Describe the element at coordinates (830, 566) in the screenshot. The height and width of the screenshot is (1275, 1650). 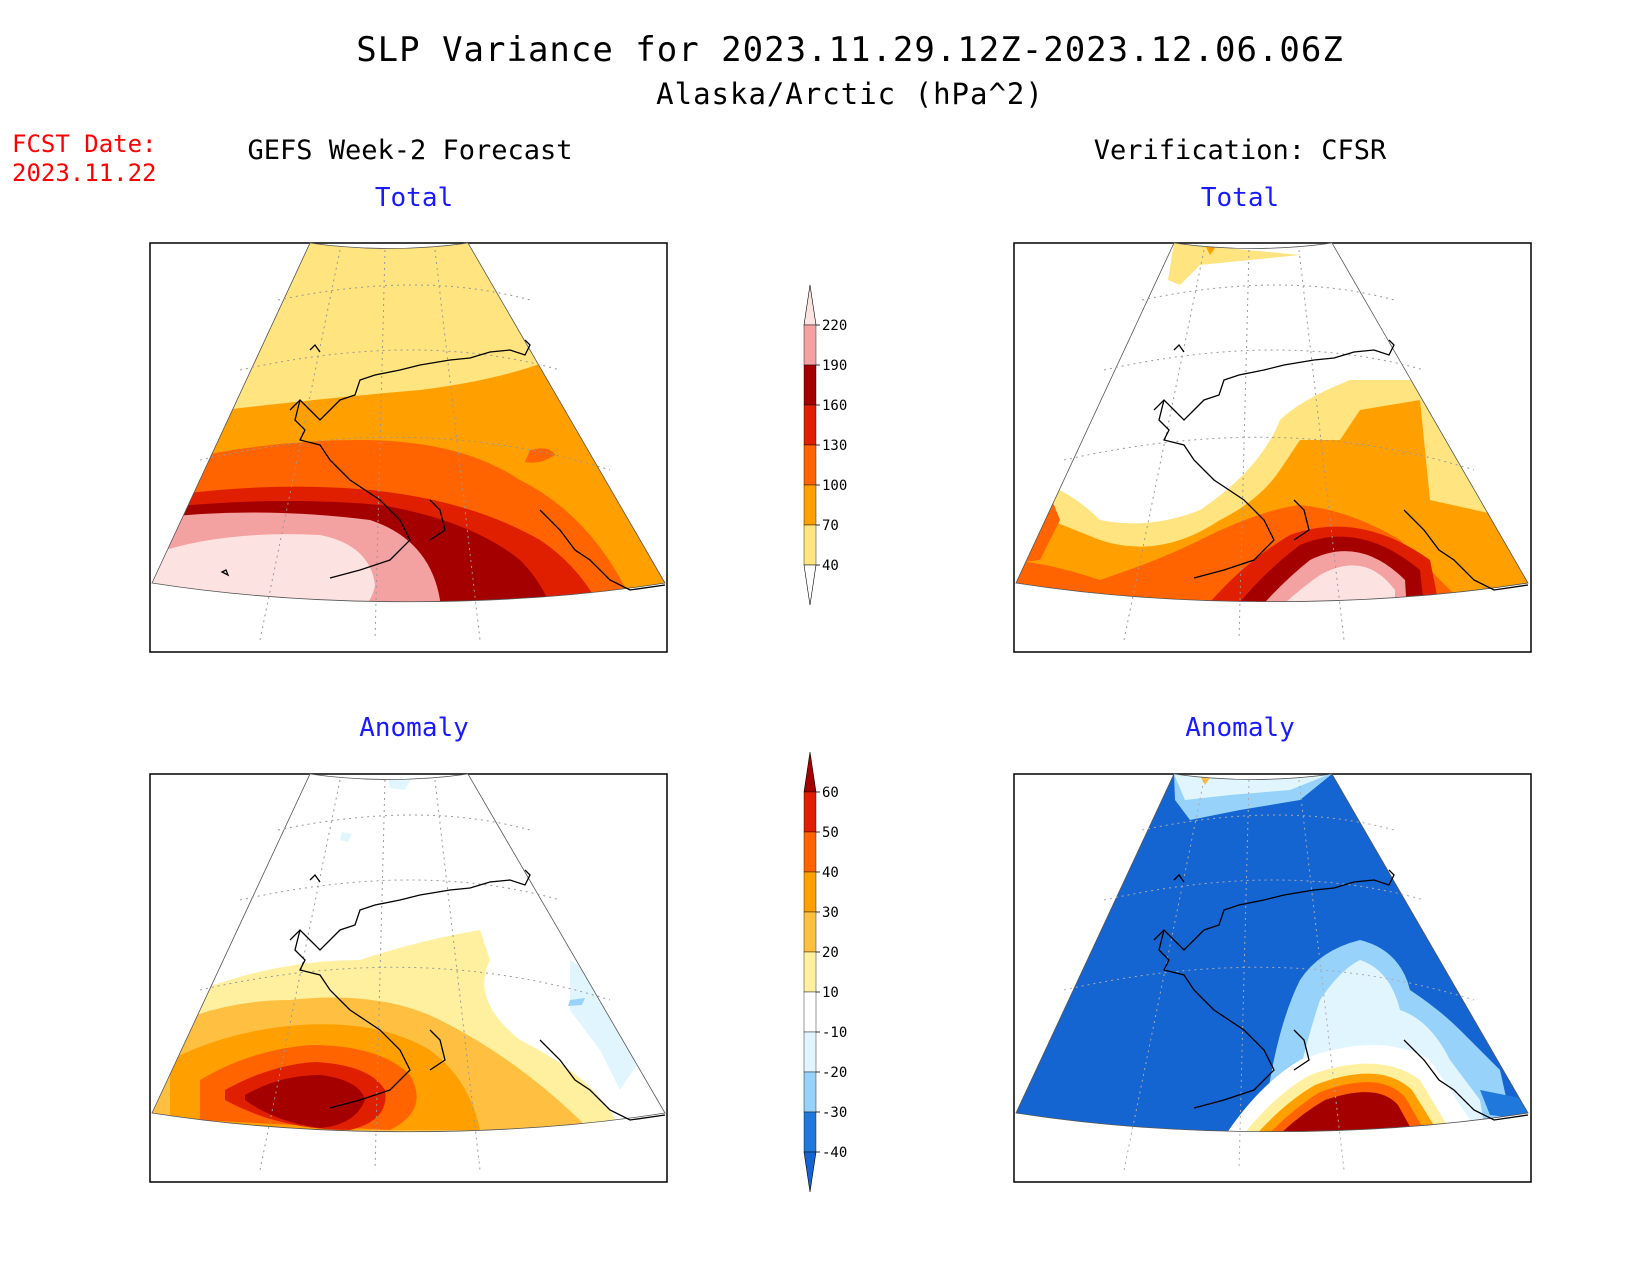
I see `colorbar-total-tick-label: 40` at that location.